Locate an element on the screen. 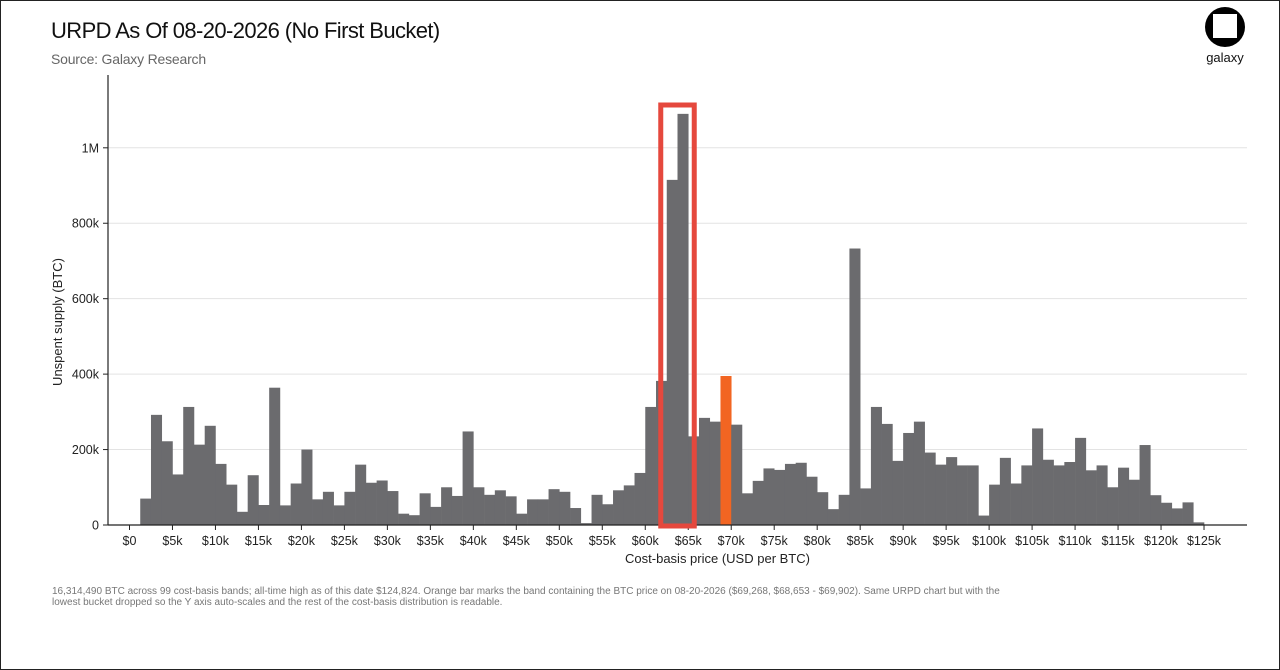 The image size is (1280, 670). x-tick-label: $20k is located at coordinates (302, 541).